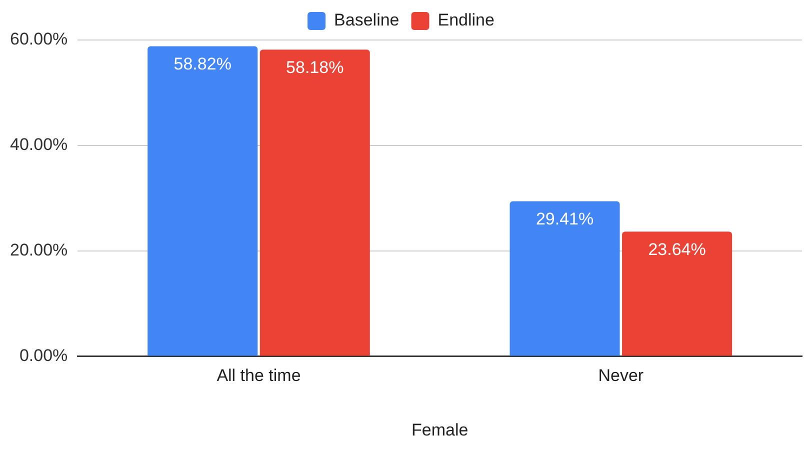 This screenshot has height=451, width=804. I want to click on y-tick-label: 20.00%, so click(39, 250).